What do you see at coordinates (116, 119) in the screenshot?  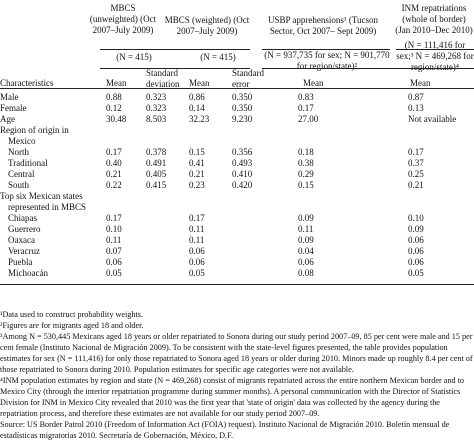 I see `cell-mbcs-unweighted-mean: 30.48` at bounding box center [116, 119].